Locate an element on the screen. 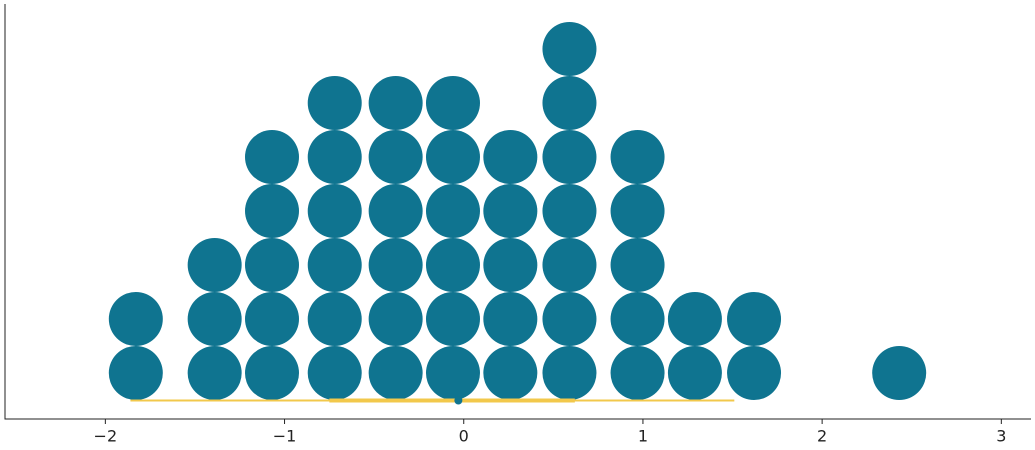  x-tick-label: 1 is located at coordinates (643, 436).